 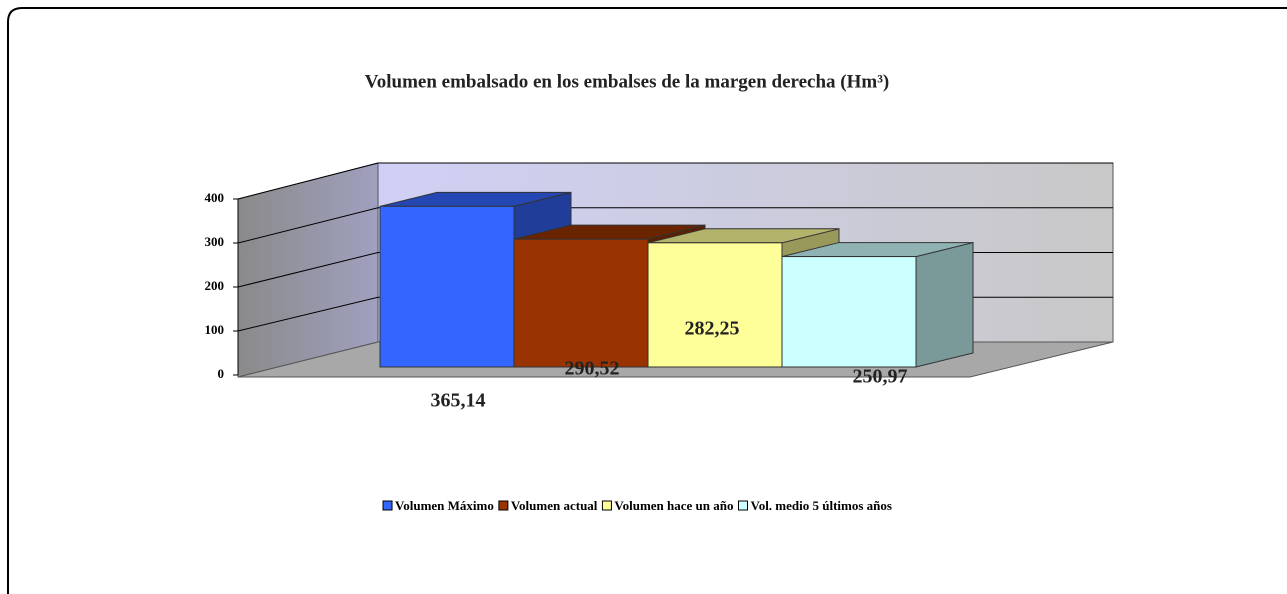 What do you see at coordinates (458, 401) in the screenshot?
I see `value-label: 365,14` at bounding box center [458, 401].